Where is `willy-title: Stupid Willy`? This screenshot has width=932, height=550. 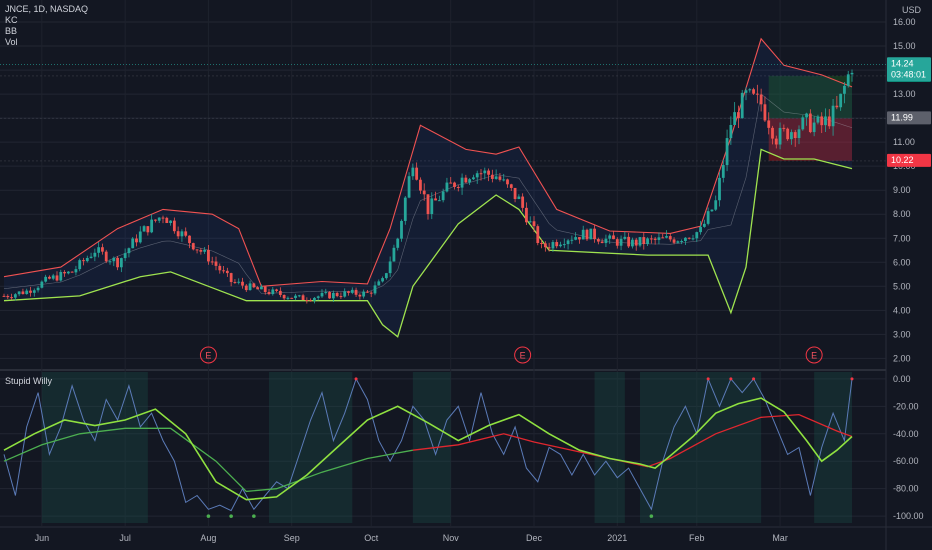 willy-title: Stupid Willy is located at coordinates (29, 381).